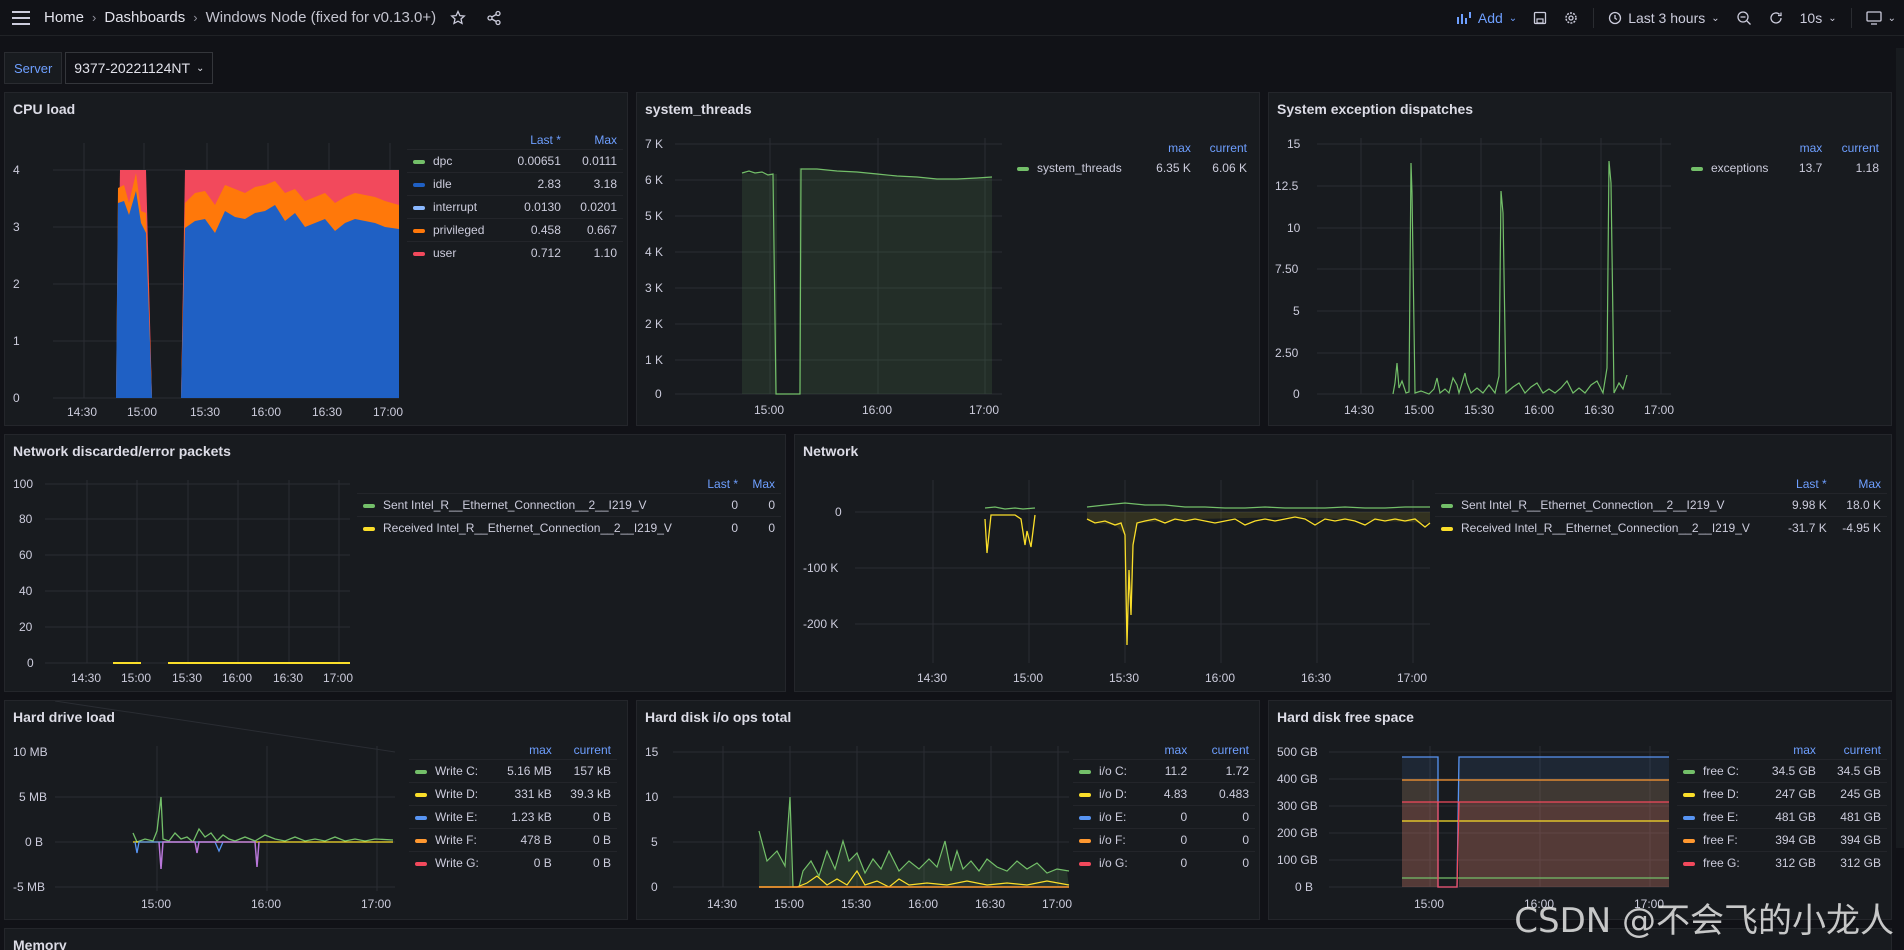 The image size is (1904, 950). I want to click on legend-row: i/o E: 0 0, so click(1164, 817).